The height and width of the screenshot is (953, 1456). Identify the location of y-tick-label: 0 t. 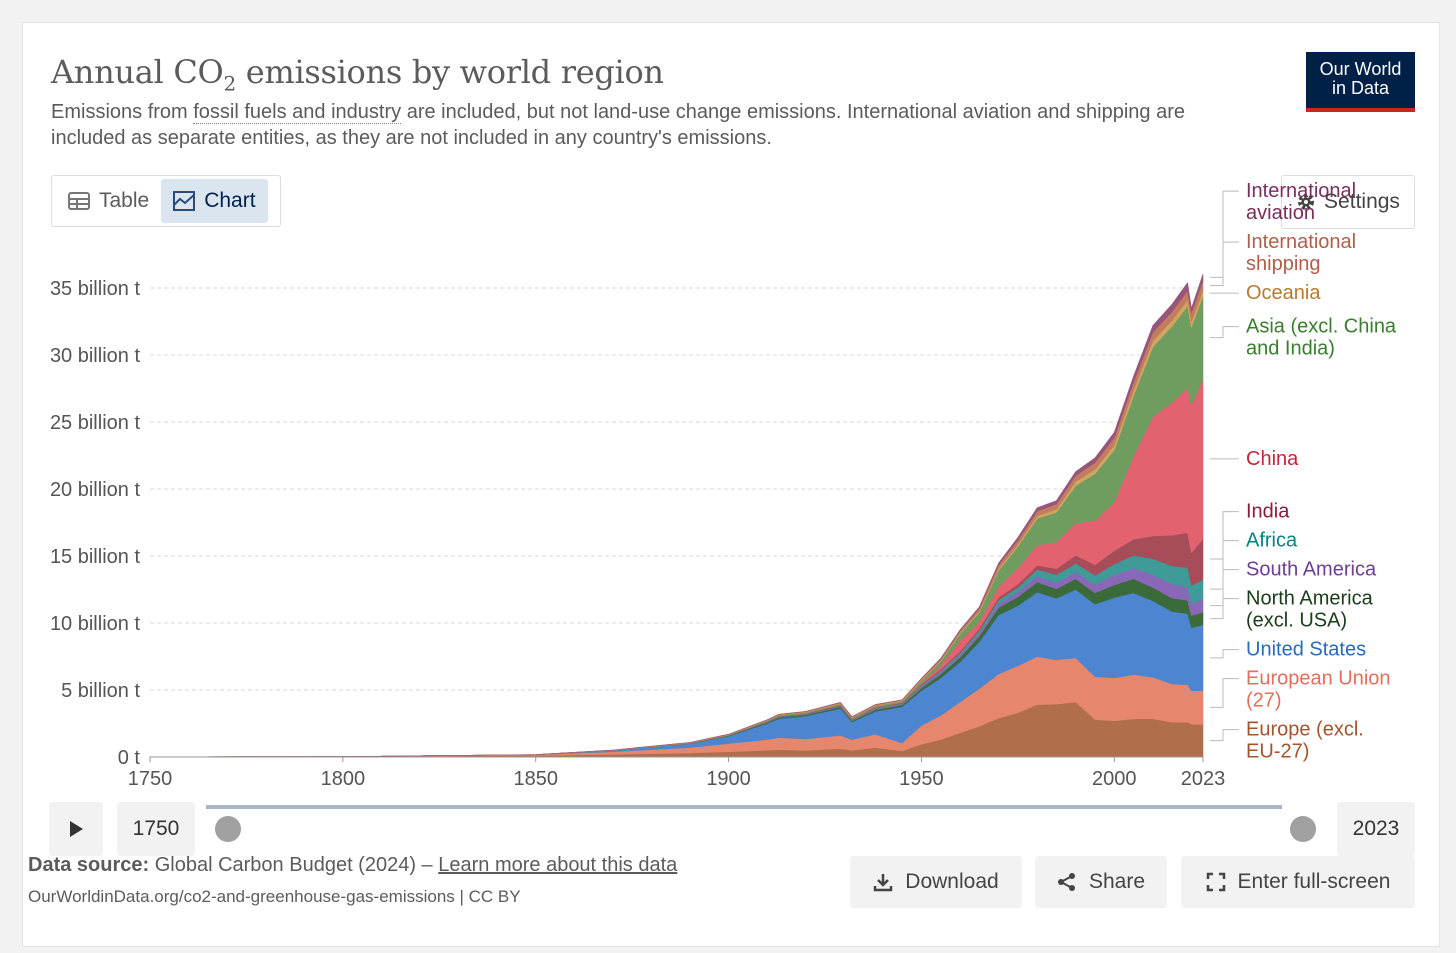
(129, 758).